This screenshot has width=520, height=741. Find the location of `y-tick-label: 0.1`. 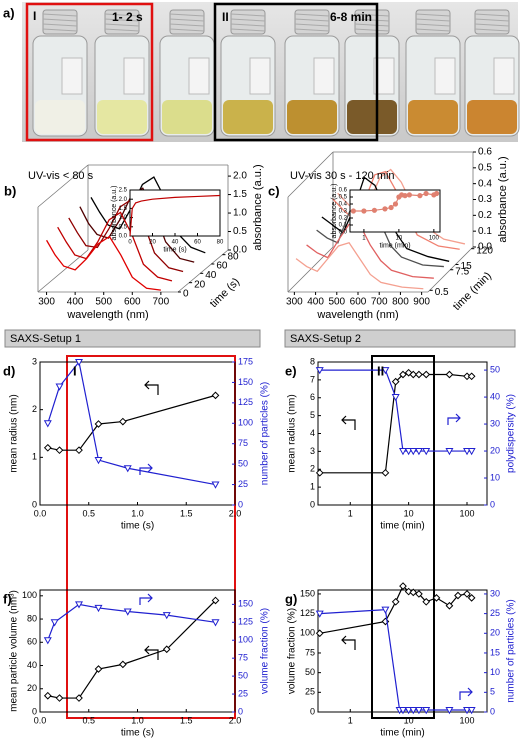

y-tick-label: 0.1 is located at coordinates (343, 226).